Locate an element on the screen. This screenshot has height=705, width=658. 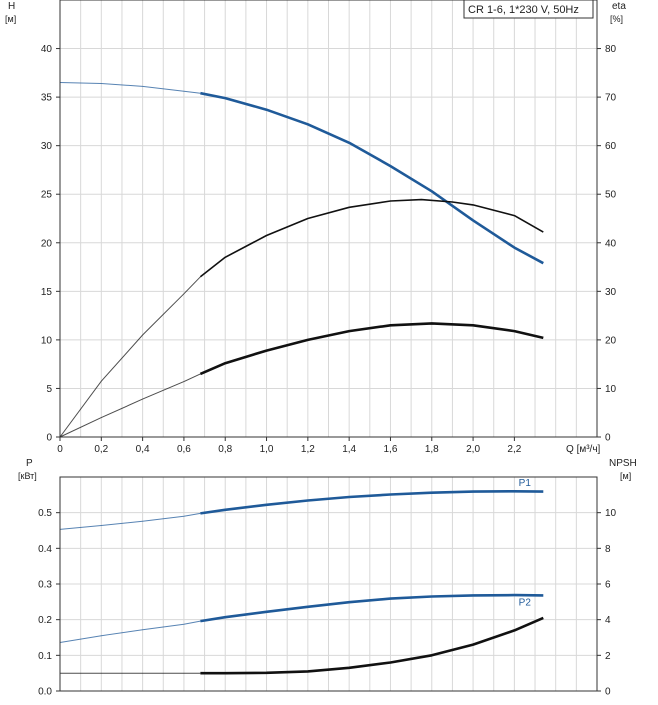
y-tick-label-left: 35 is located at coordinates (47, 98).